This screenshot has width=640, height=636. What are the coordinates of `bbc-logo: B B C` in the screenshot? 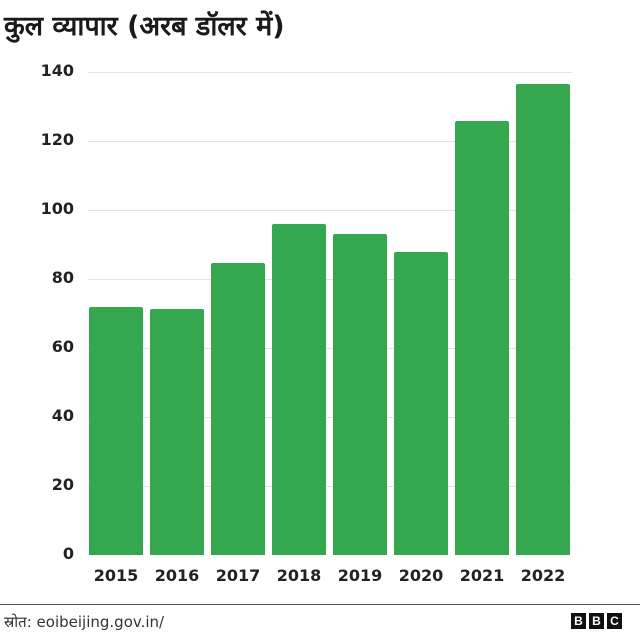 It's located at (596, 621).